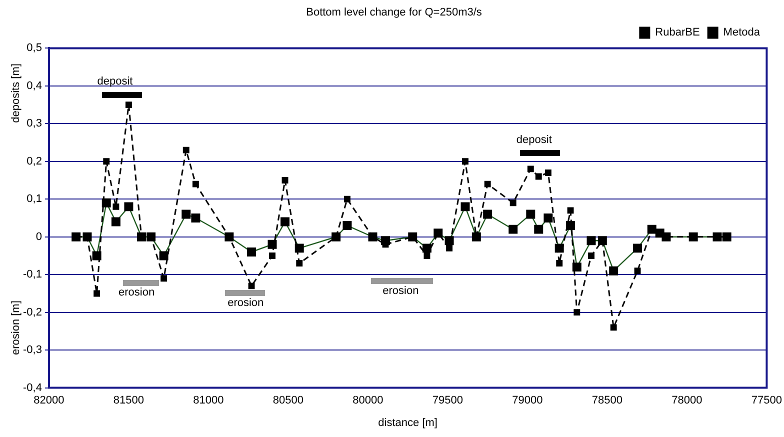 The width and height of the screenshot is (784, 437). I want to click on y-tick-label: -0,2, so click(32, 312).